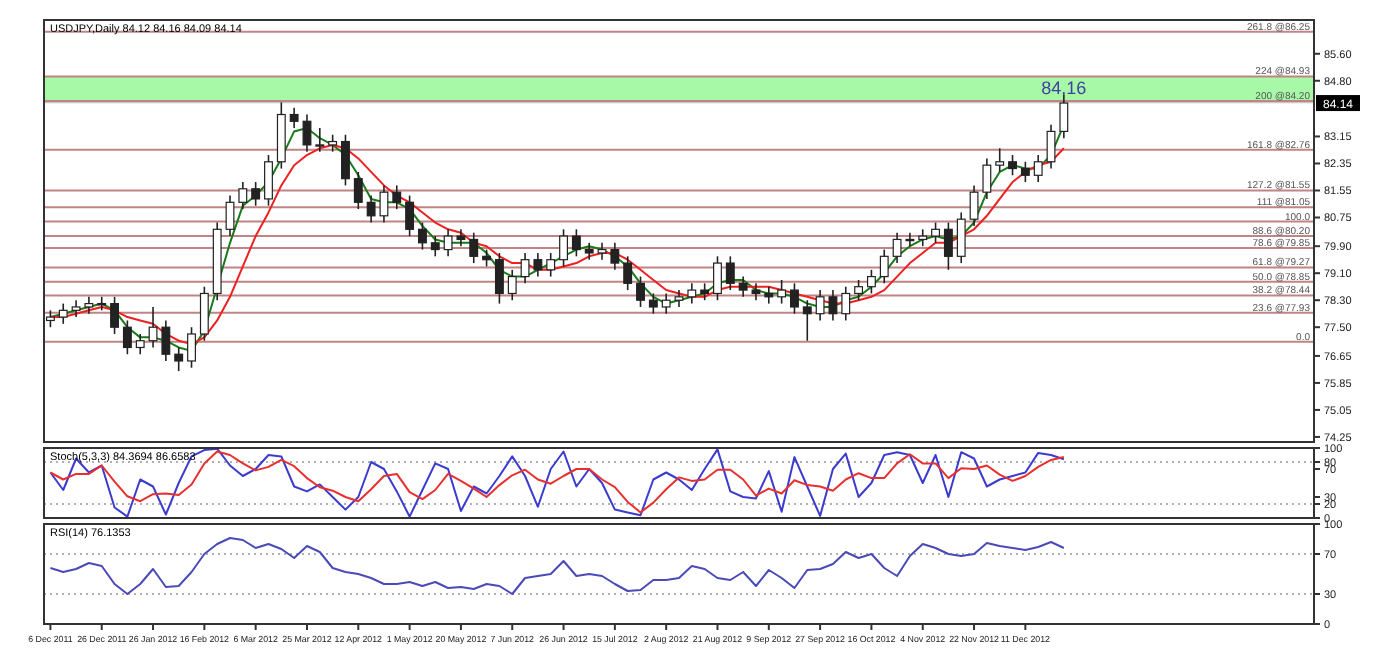  Describe the element at coordinates (557, 566) in the screenshot. I see `line-series` at that location.